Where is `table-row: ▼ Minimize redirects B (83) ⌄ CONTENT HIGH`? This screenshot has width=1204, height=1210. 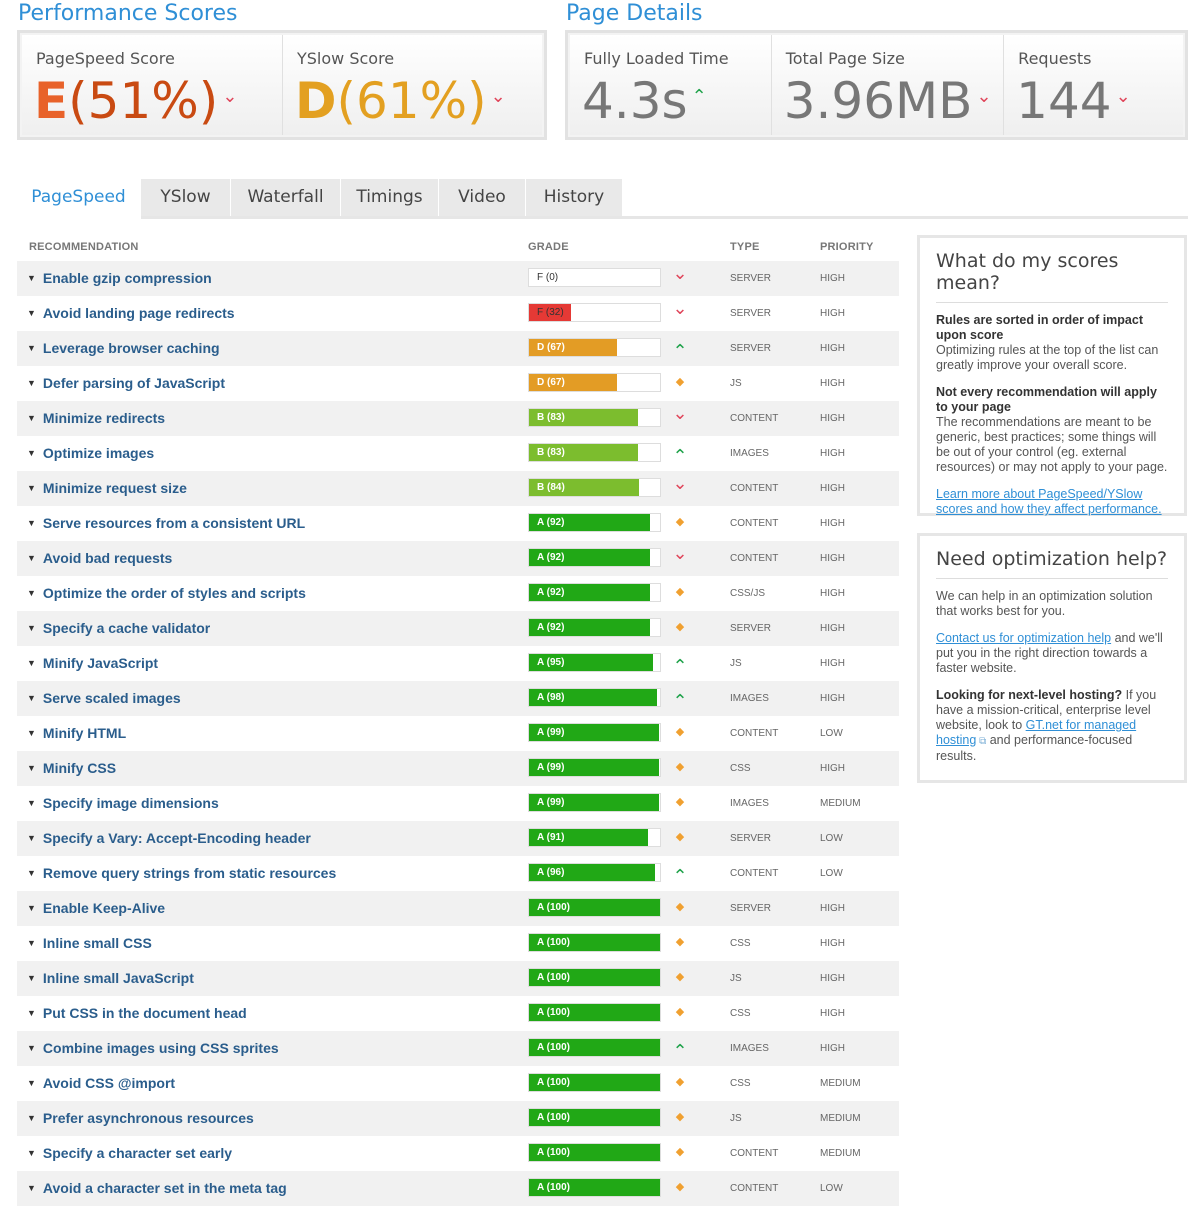 table-row: ▼ Minimize redirects B (83) ⌄ CONTENT HIGH is located at coordinates (458, 418).